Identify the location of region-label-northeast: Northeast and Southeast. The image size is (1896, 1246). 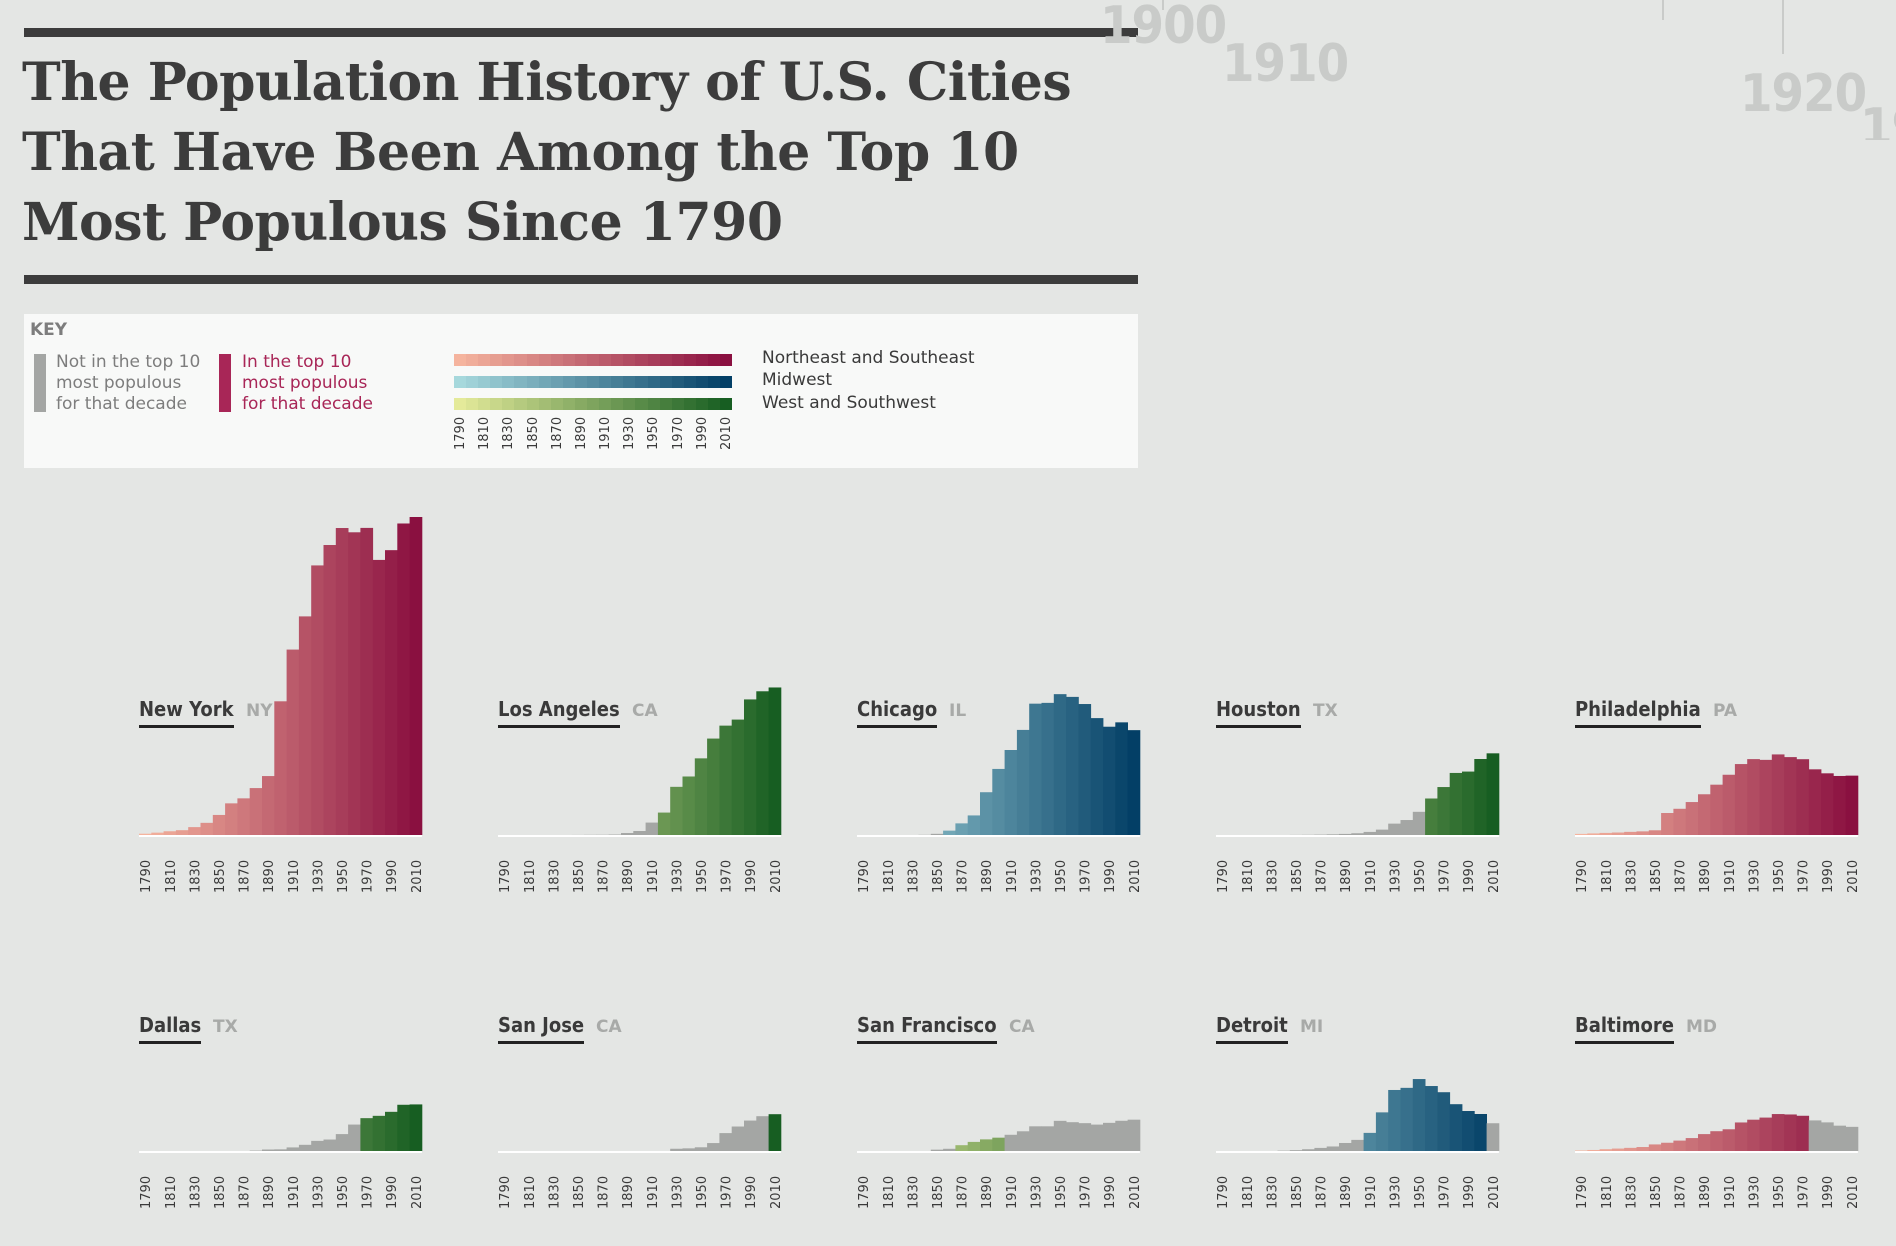
(868, 358).